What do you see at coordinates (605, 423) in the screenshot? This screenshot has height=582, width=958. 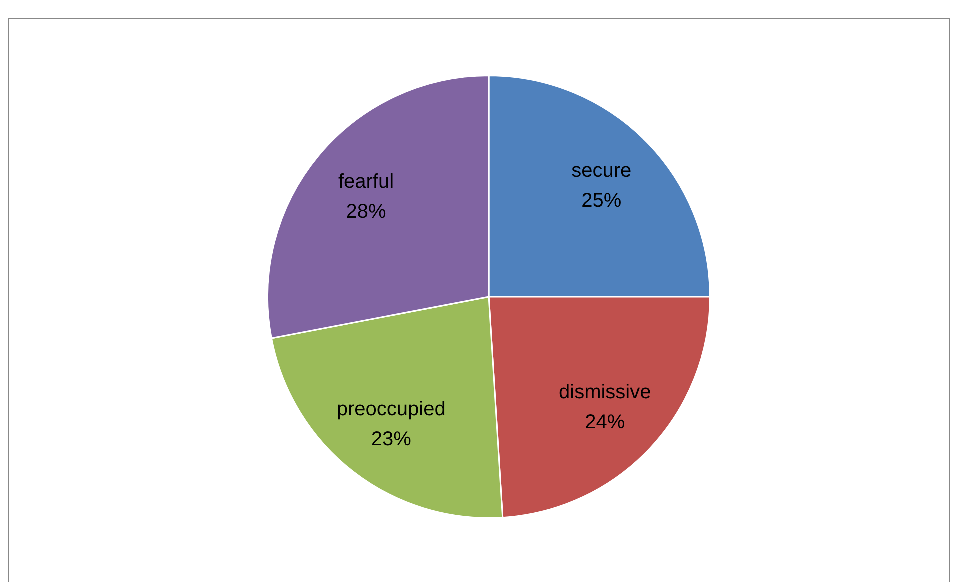 I see `data-label: 24%` at bounding box center [605, 423].